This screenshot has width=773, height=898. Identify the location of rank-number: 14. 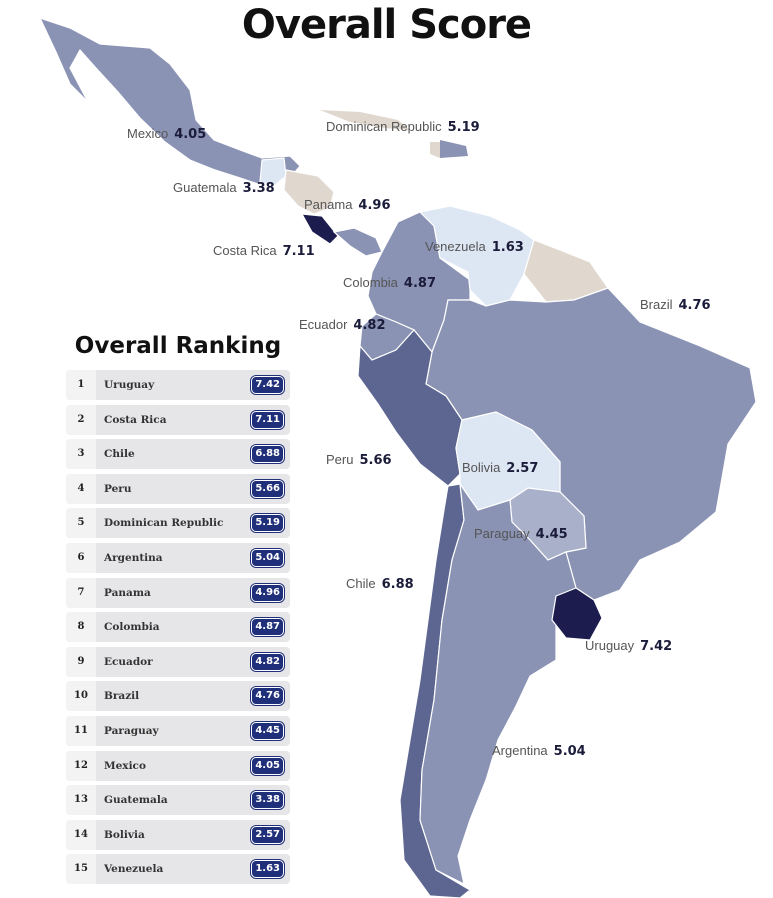
(81, 834).